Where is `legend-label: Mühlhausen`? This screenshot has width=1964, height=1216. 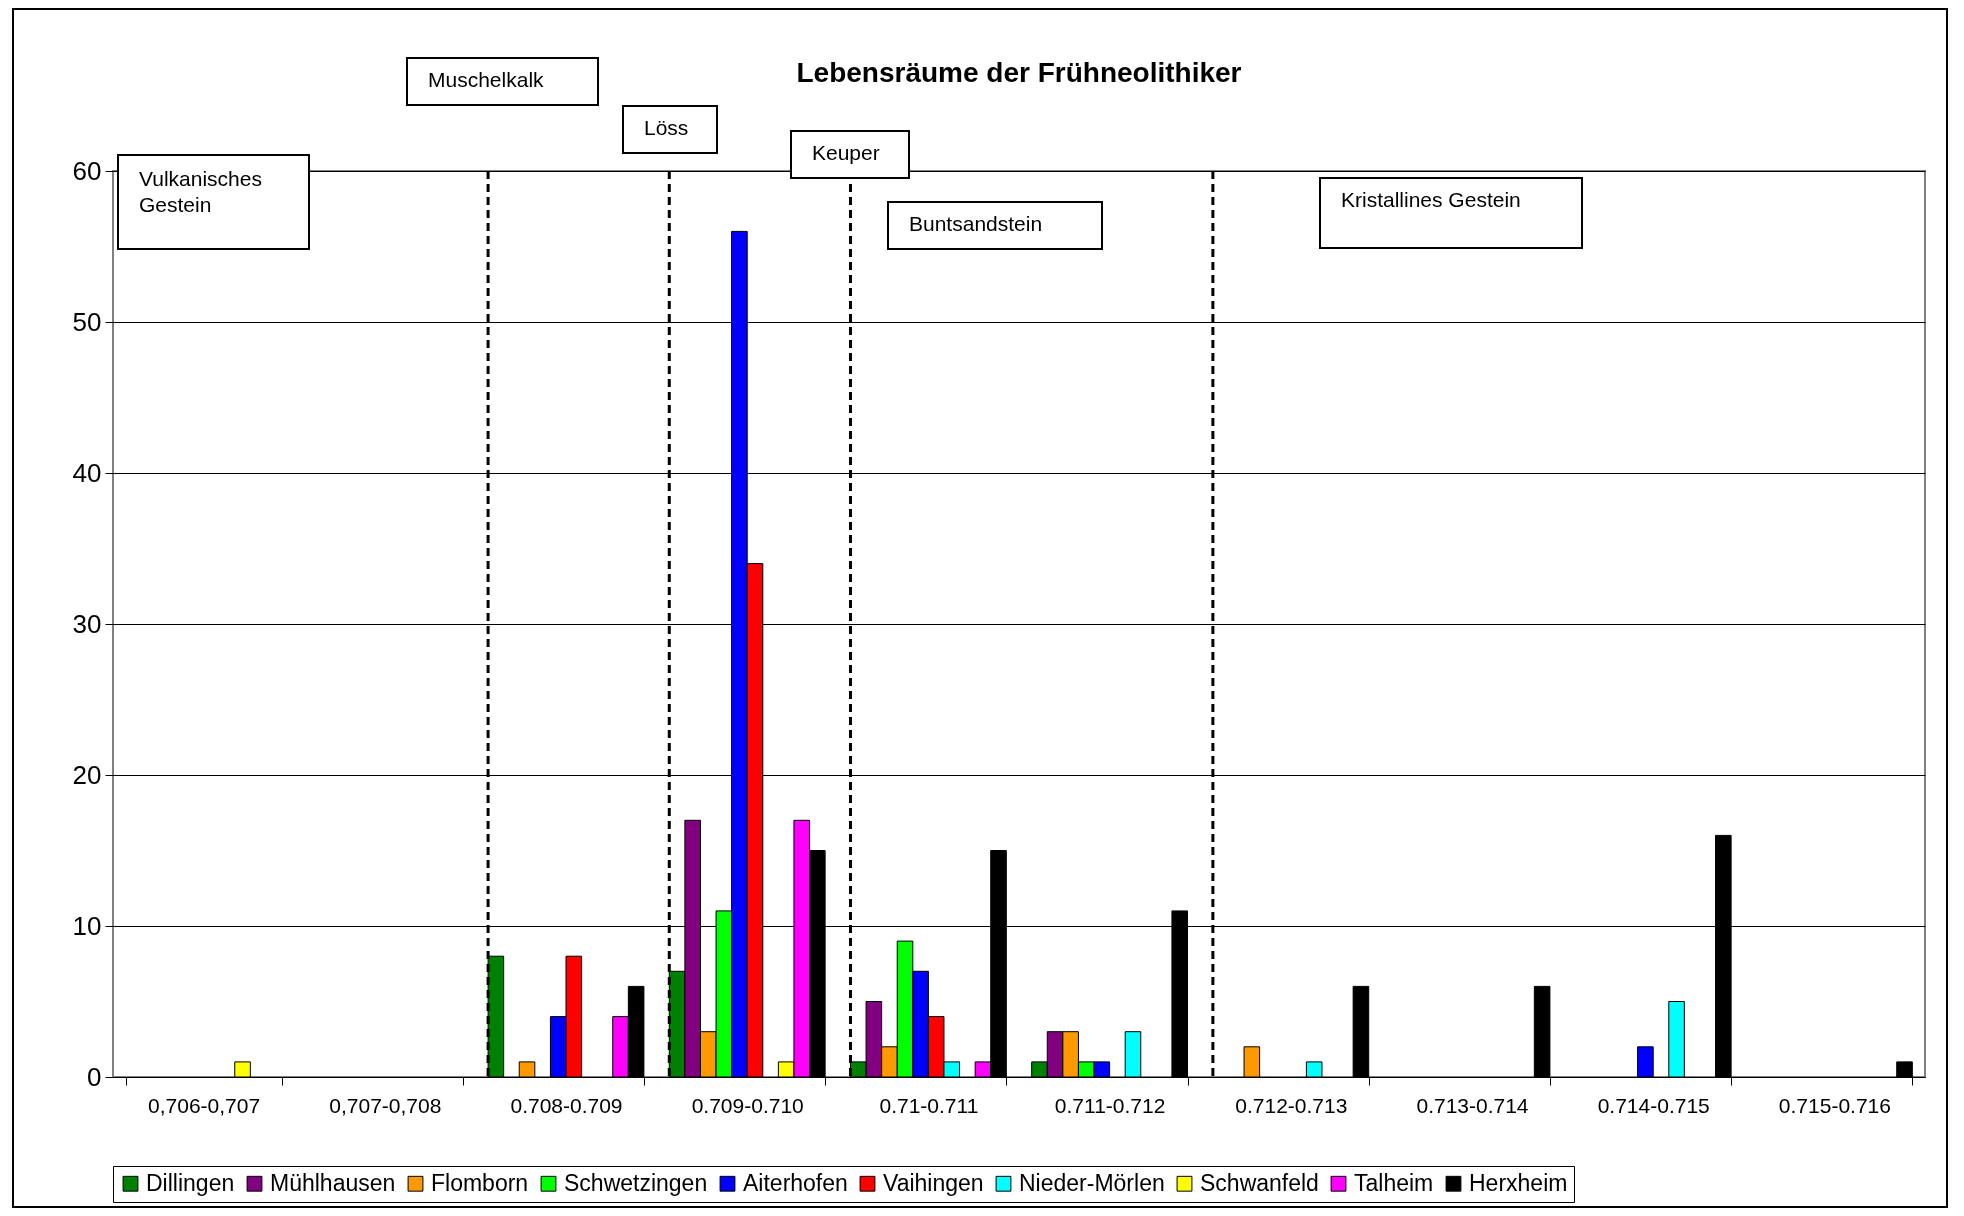 legend-label: Mühlhausen is located at coordinates (333, 1182).